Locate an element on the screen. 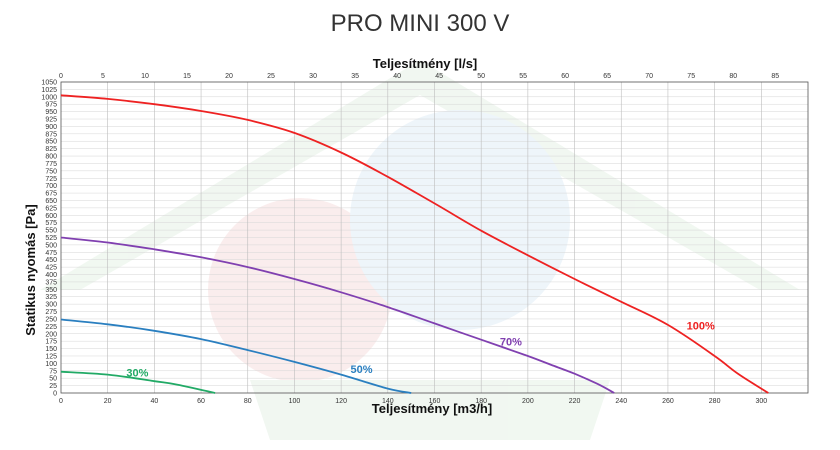 The height and width of the screenshot is (450, 840). x2-tick-label: 35 is located at coordinates (355, 76).